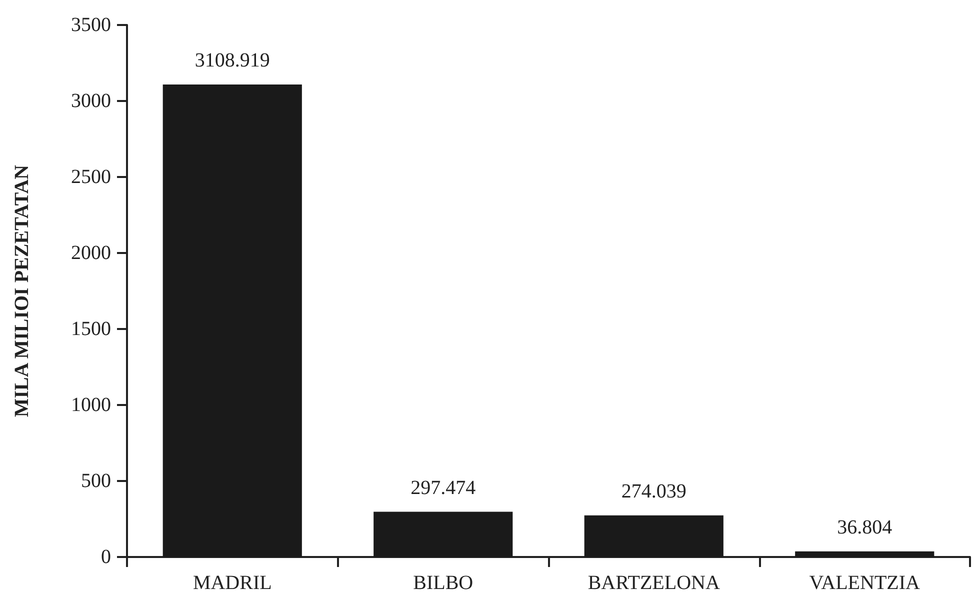  I want to click on y-tick-label: 3000, so click(91, 101).